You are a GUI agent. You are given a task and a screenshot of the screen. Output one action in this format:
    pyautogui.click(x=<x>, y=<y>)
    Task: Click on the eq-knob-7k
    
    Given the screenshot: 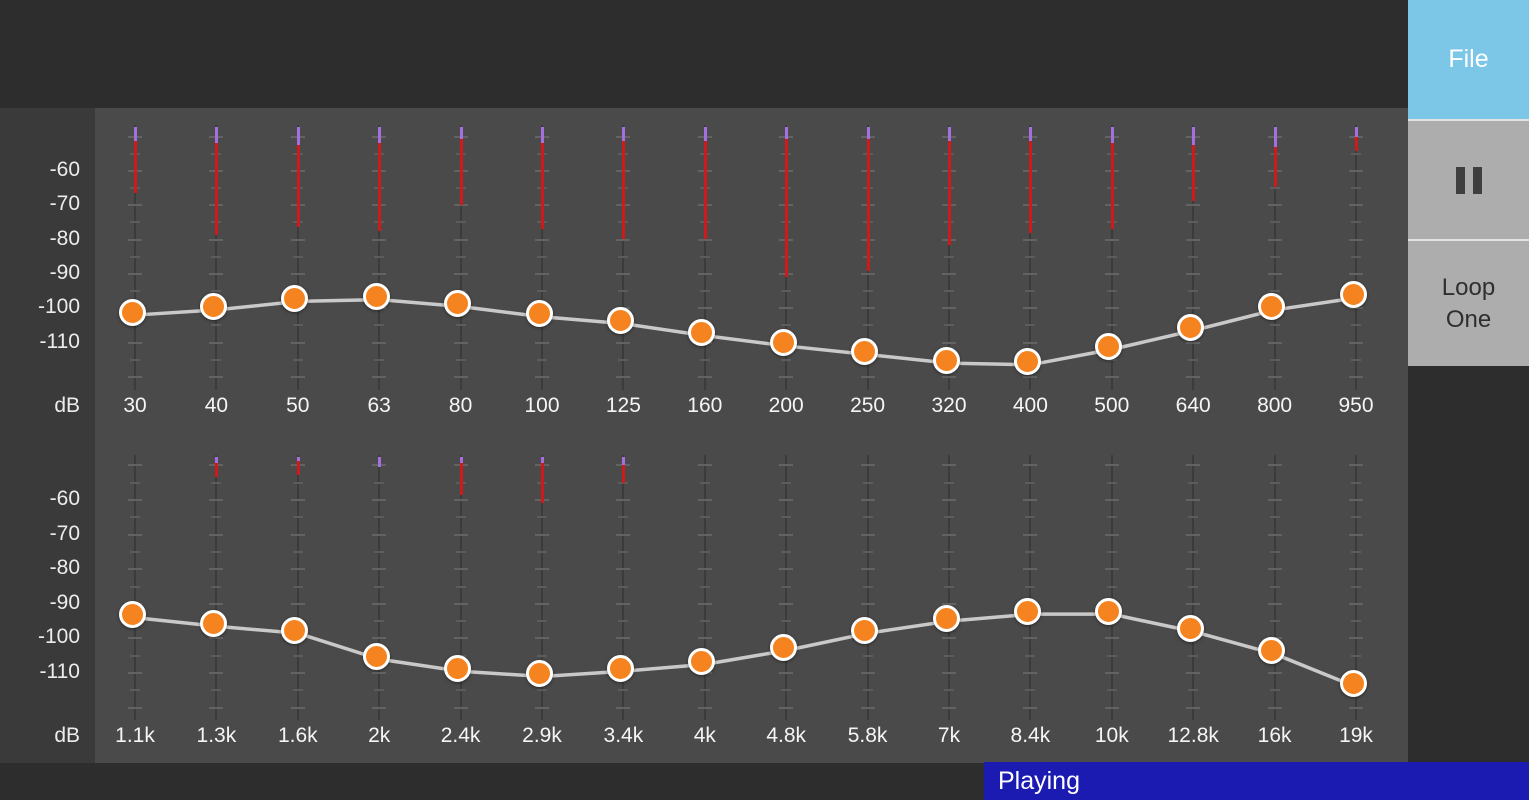 What is the action you would take?
    pyautogui.click(x=946, y=618)
    